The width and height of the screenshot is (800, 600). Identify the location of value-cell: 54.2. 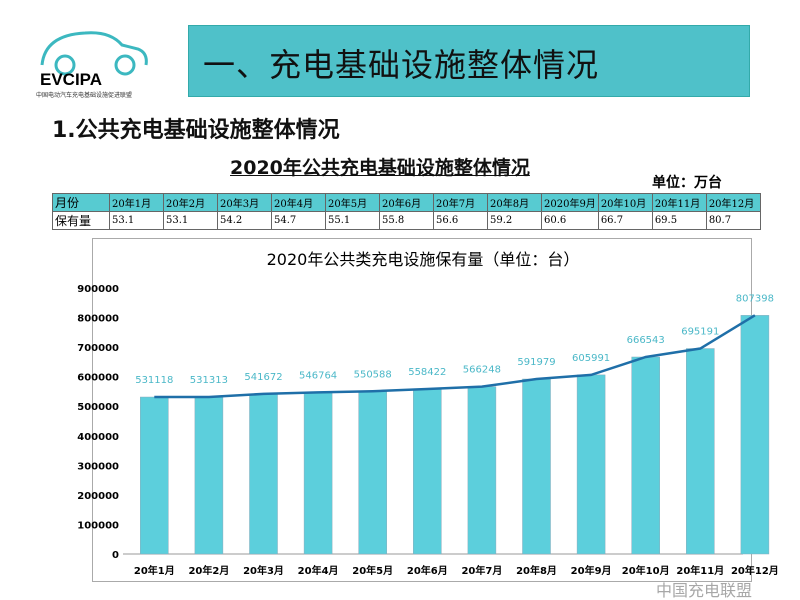
(244, 220).